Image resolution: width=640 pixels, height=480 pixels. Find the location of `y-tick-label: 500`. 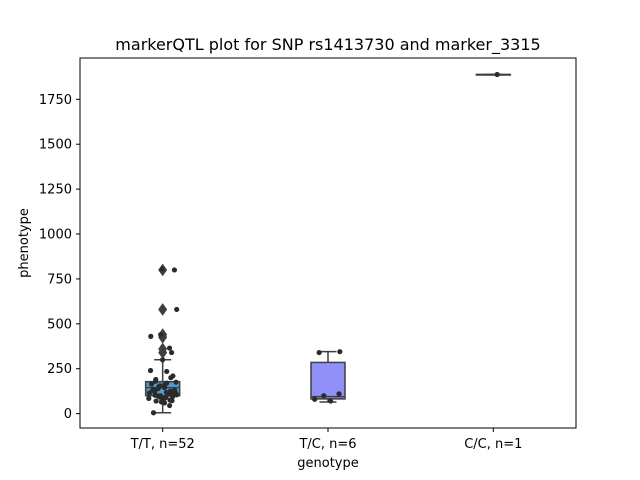

y-tick-label: 500 is located at coordinates (59, 324).